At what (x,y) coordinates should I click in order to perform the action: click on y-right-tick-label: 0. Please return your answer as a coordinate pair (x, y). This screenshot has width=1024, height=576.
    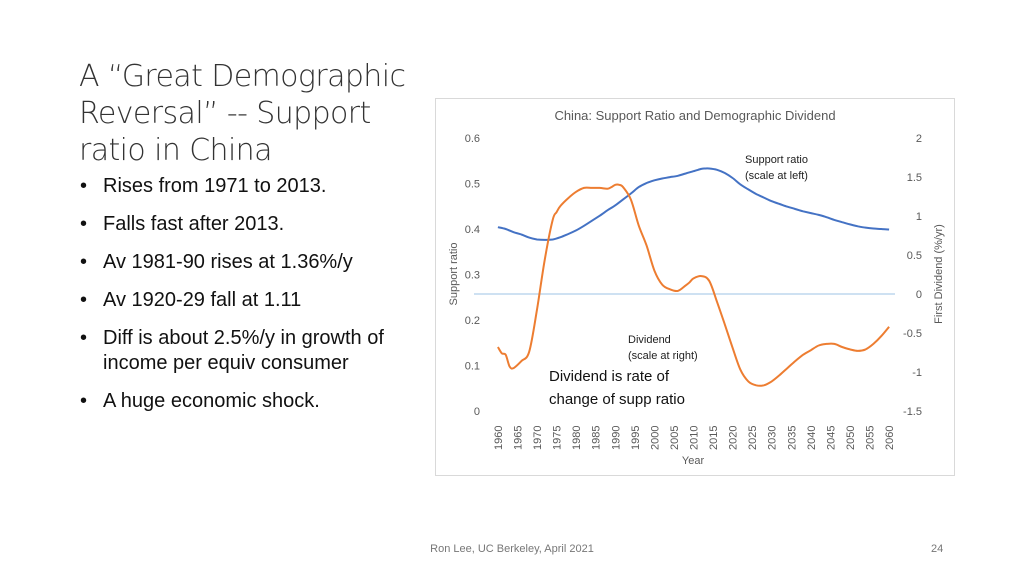
    Looking at the image, I should click on (919, 295).